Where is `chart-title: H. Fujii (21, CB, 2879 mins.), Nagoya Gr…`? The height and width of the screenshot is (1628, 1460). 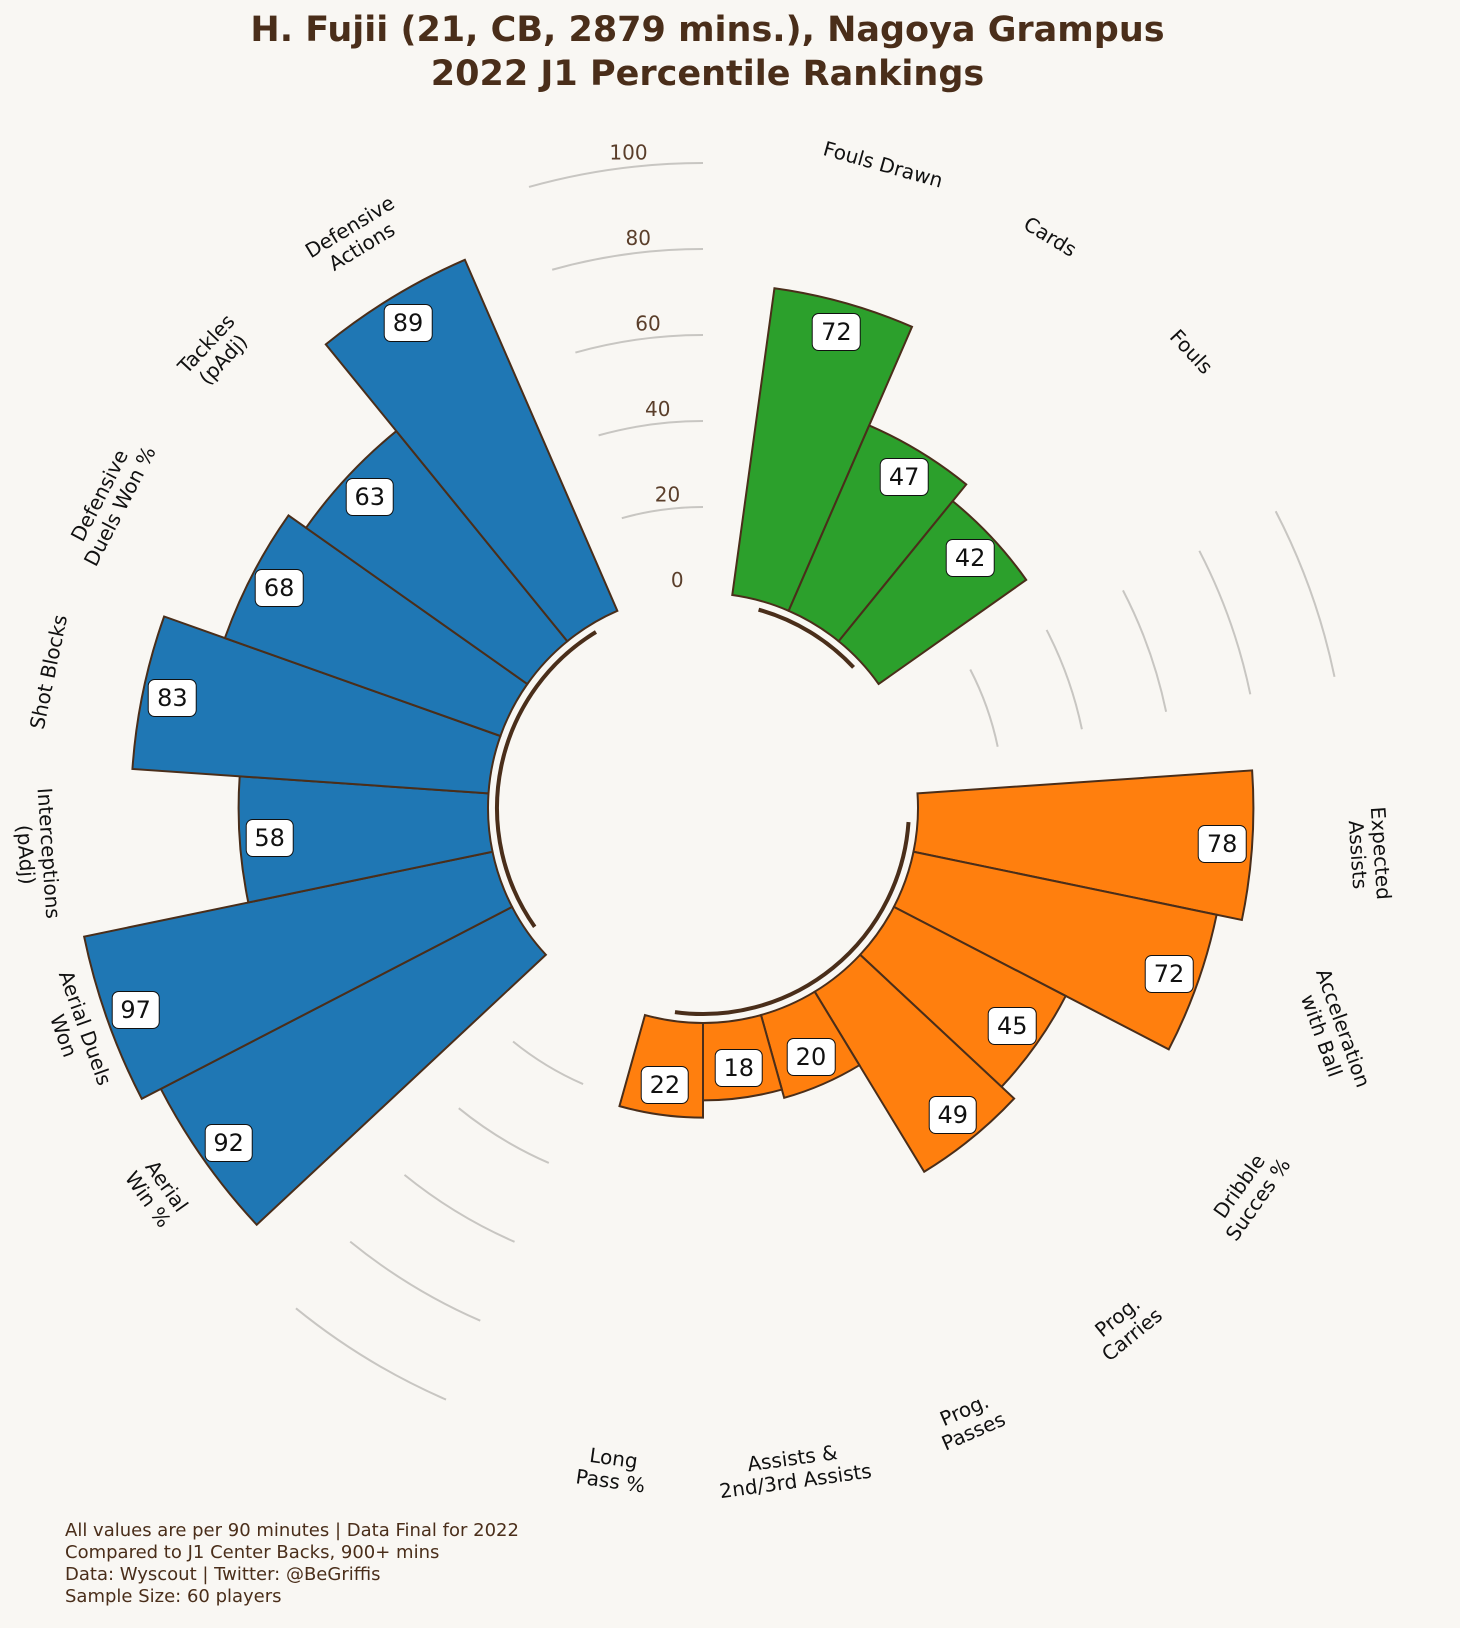 chart-title: H. Fujii (21, CB, 2879 mins.), Nagoya Gr… is located at coordinates (707, 52).